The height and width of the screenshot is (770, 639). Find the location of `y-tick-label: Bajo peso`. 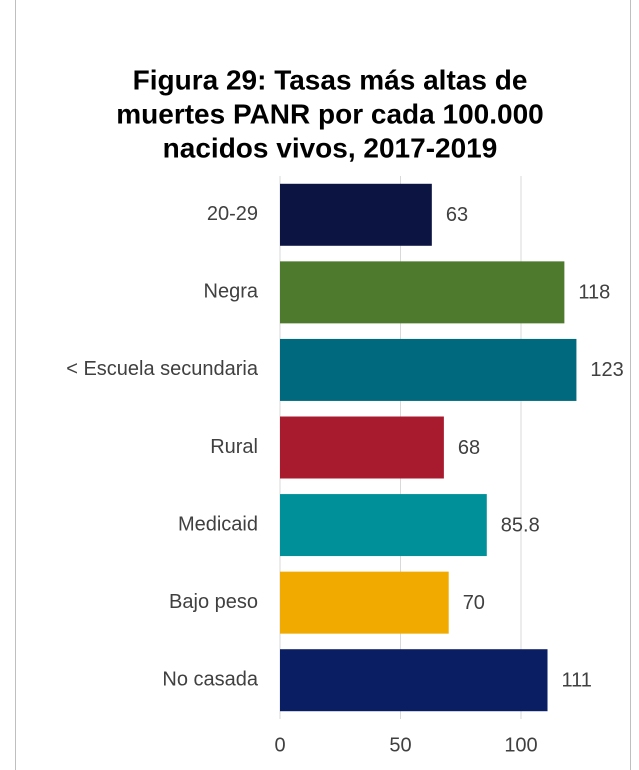

y-tick-label: Bajo peso is located at coordinates (213, 602).